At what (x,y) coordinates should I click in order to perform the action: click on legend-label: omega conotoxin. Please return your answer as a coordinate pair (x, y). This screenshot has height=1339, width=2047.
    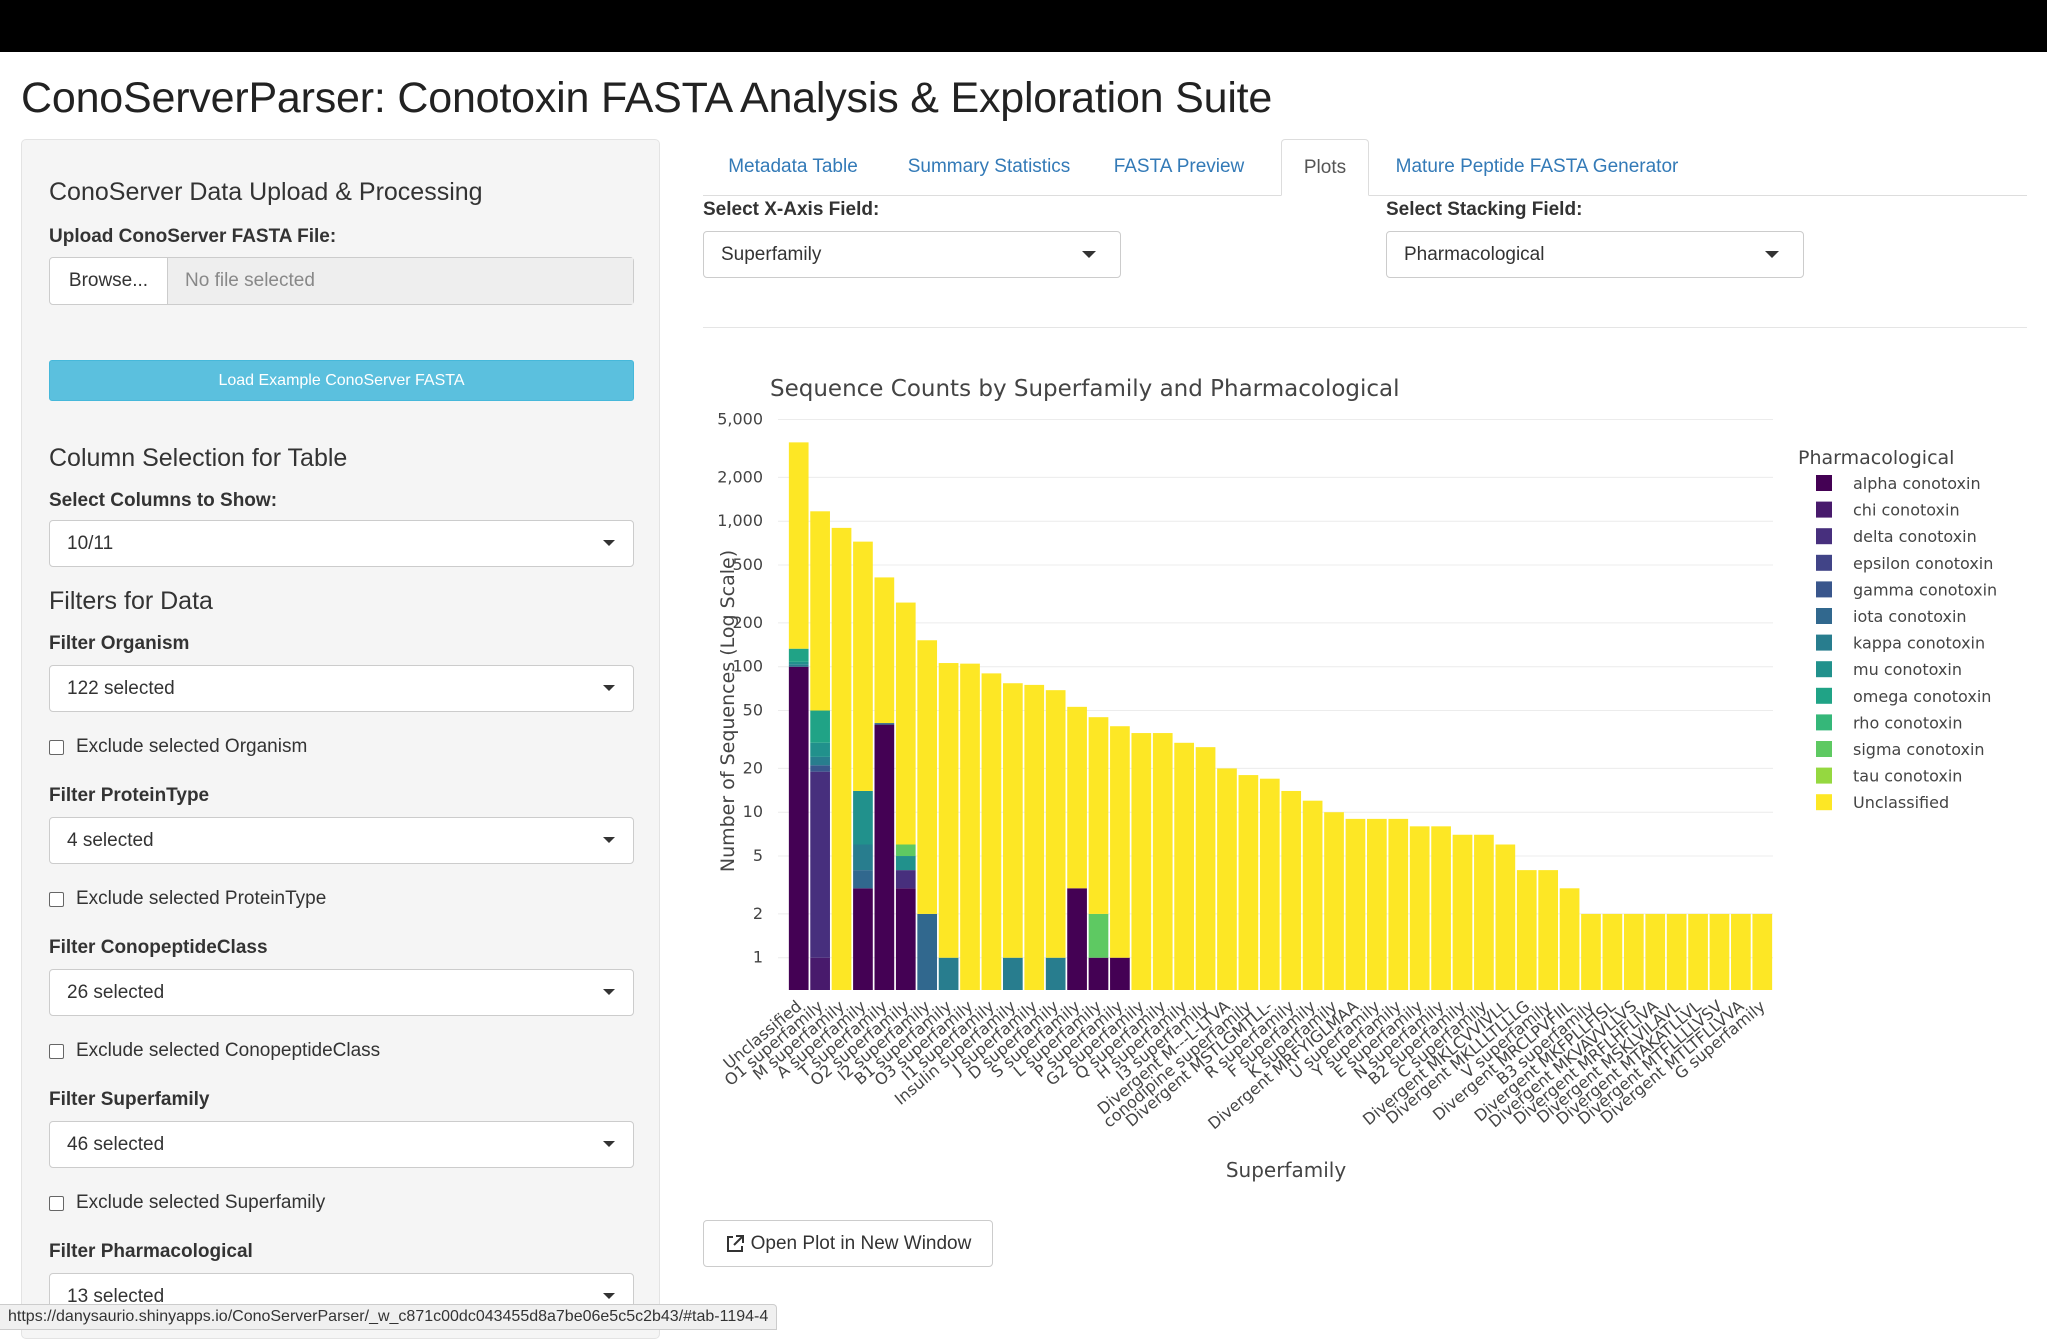
    Looking at the image, I should click on (1922, 696).